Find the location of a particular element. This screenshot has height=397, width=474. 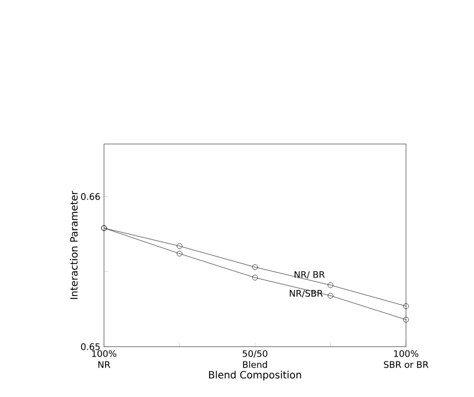

y-tick-label: 0.66 is located at coordinates (90, 196).